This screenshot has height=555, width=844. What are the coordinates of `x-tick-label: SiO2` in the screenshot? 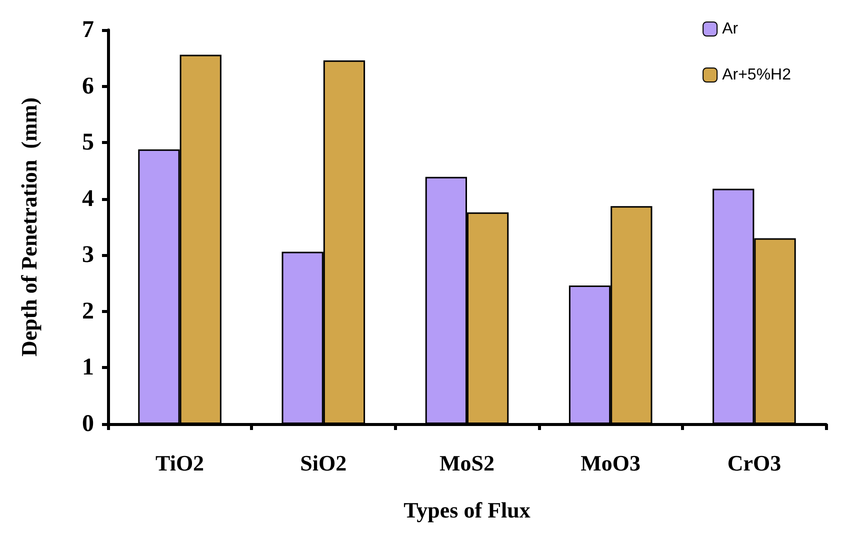 It's located at (323, 463).